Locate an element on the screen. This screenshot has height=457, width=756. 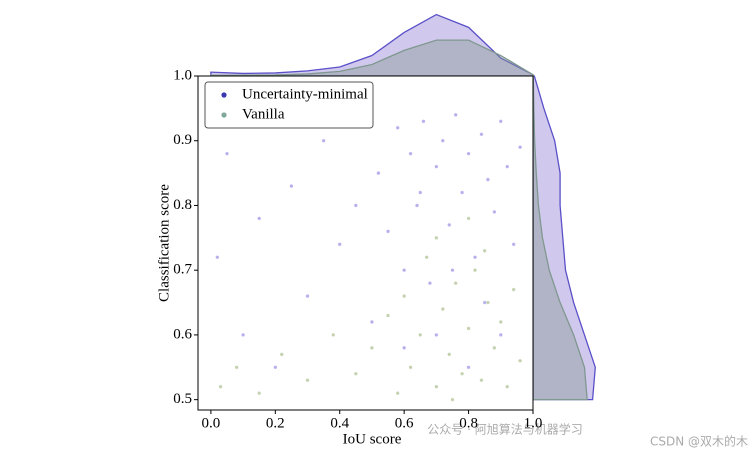
y-tick-label: 0.8 is located at coordinates (182, 205).